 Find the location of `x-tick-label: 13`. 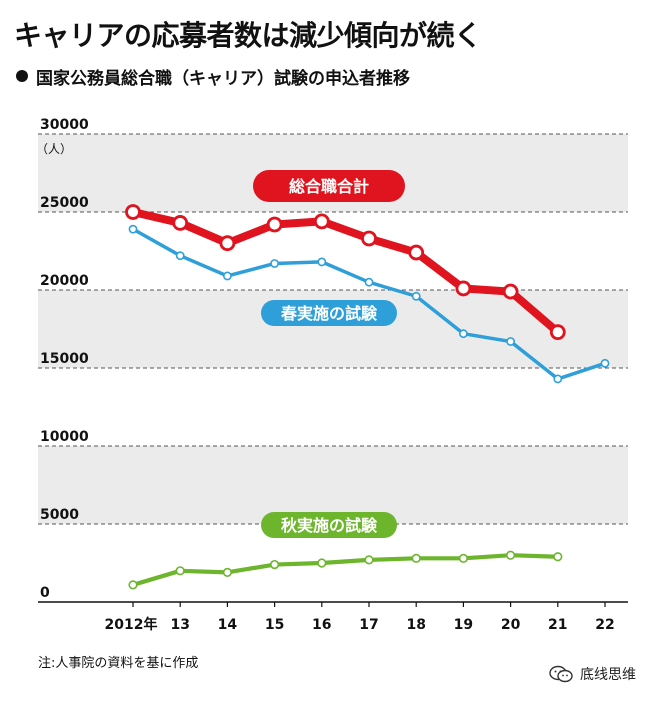

x-tick-label: 13 is located at coordinates (179, 625).